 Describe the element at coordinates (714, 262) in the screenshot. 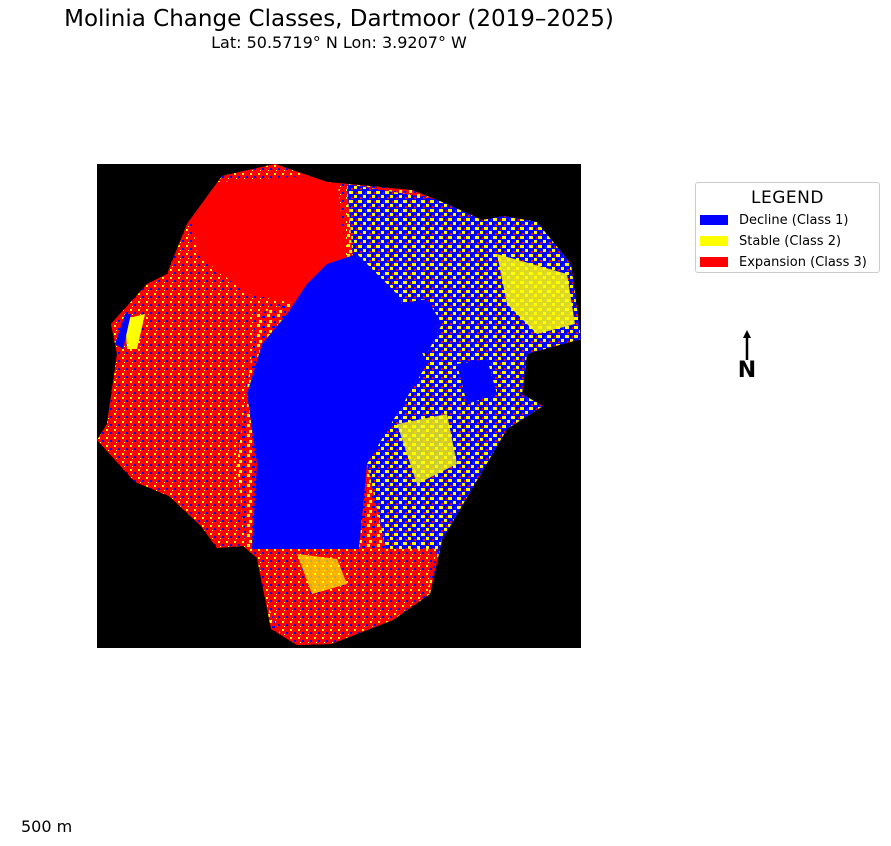

I see `legend-swatch-expansion` at that location.